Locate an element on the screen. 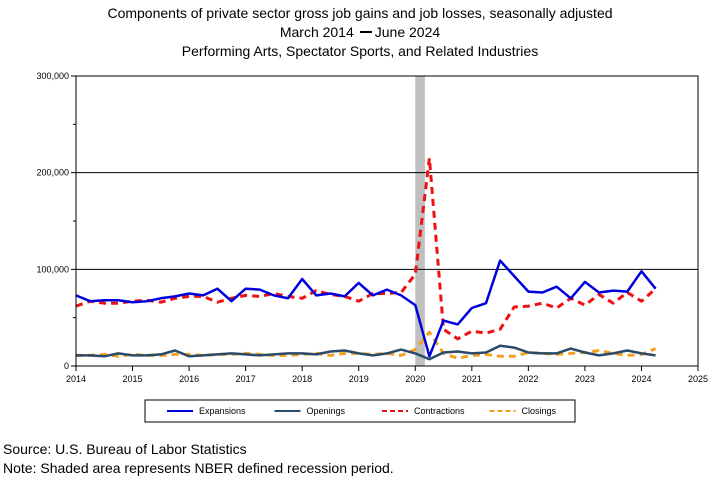  date-range-start: March 2014 is located at coordinates (316, 32).